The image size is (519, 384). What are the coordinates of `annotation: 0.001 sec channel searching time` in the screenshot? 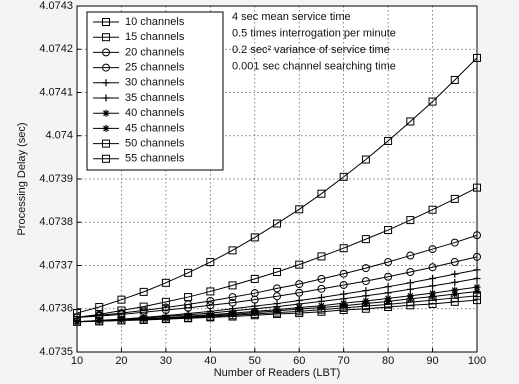 It's located at (314, 66).